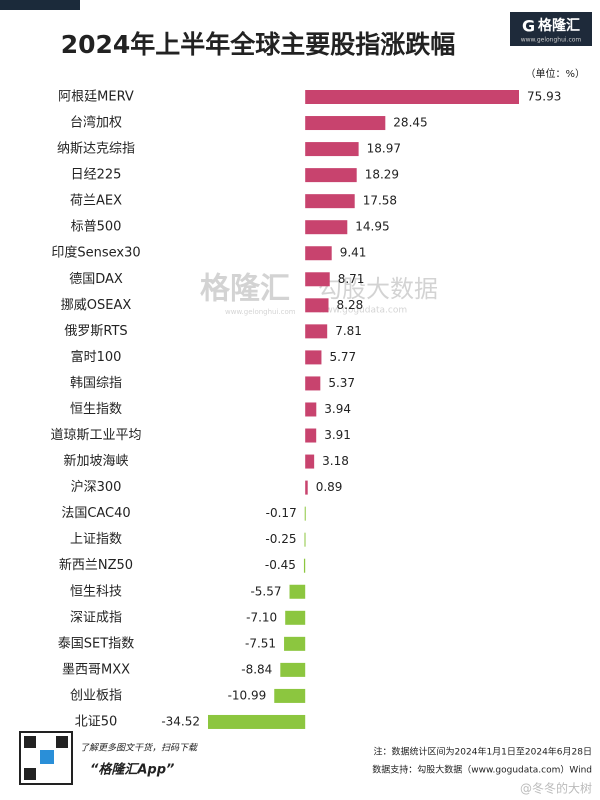 The width and height of the screenshot is (600, 800). I want to click on data-source: 数据支持：勾股大数据（www.gogudata.com）Wind, so click(482, 770).